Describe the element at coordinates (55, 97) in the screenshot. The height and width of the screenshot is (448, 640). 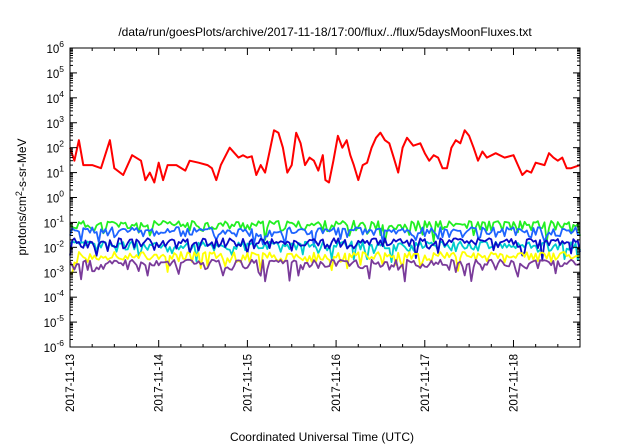
I see `y-tick-label: 10⁴` at that location.